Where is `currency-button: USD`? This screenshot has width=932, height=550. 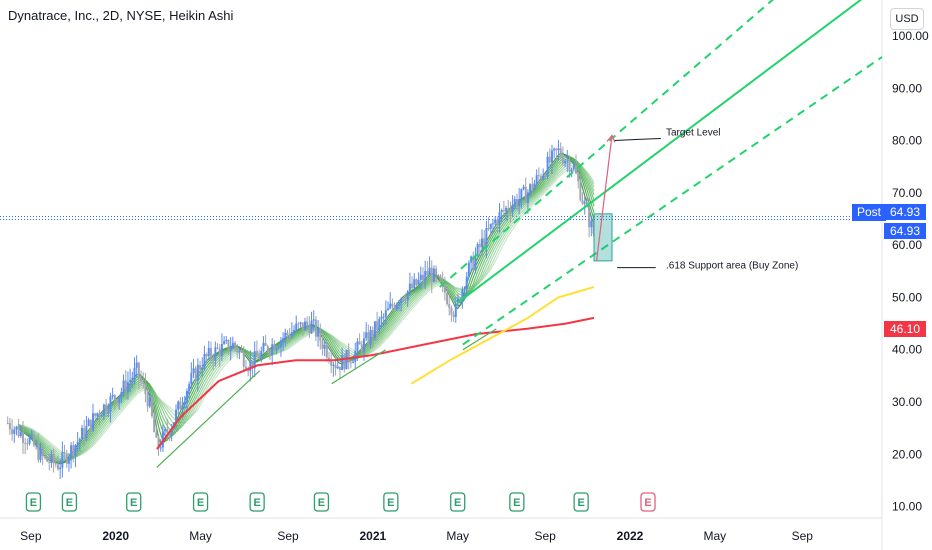 currency-button: USD is located at coordinates (907, 19).